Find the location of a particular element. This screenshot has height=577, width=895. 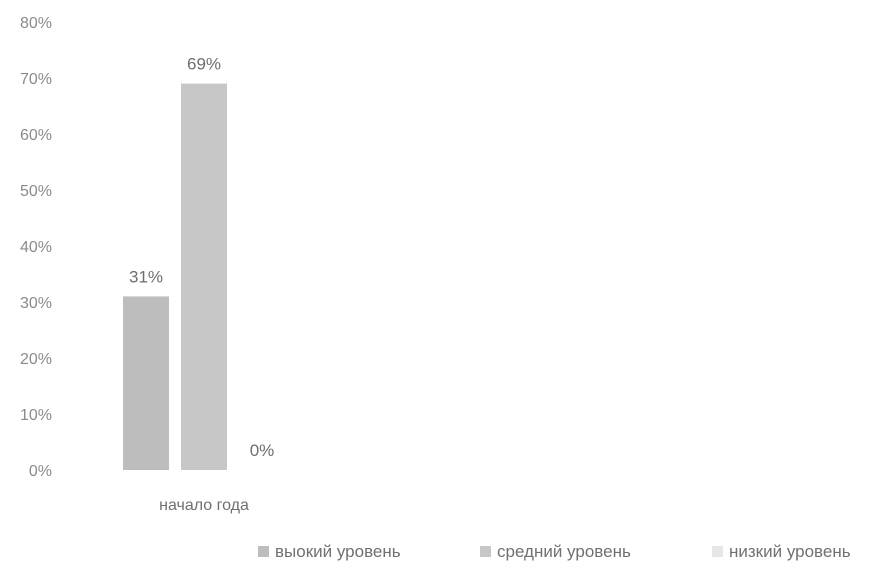

data-label-2: 69% is located at coordinates (204, 64).